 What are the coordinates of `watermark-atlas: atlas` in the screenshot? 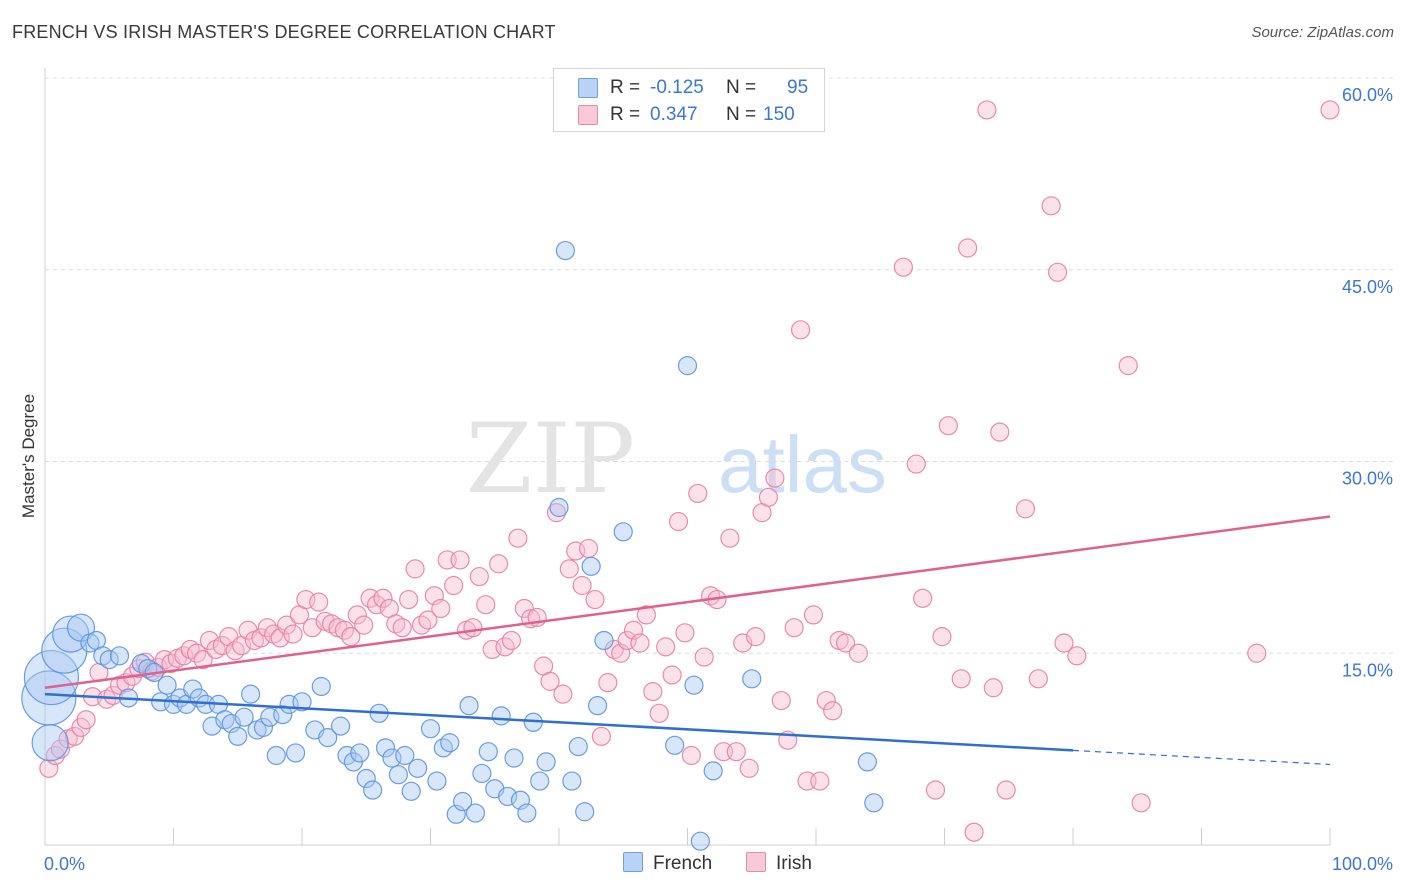 It's located at (802, 464).